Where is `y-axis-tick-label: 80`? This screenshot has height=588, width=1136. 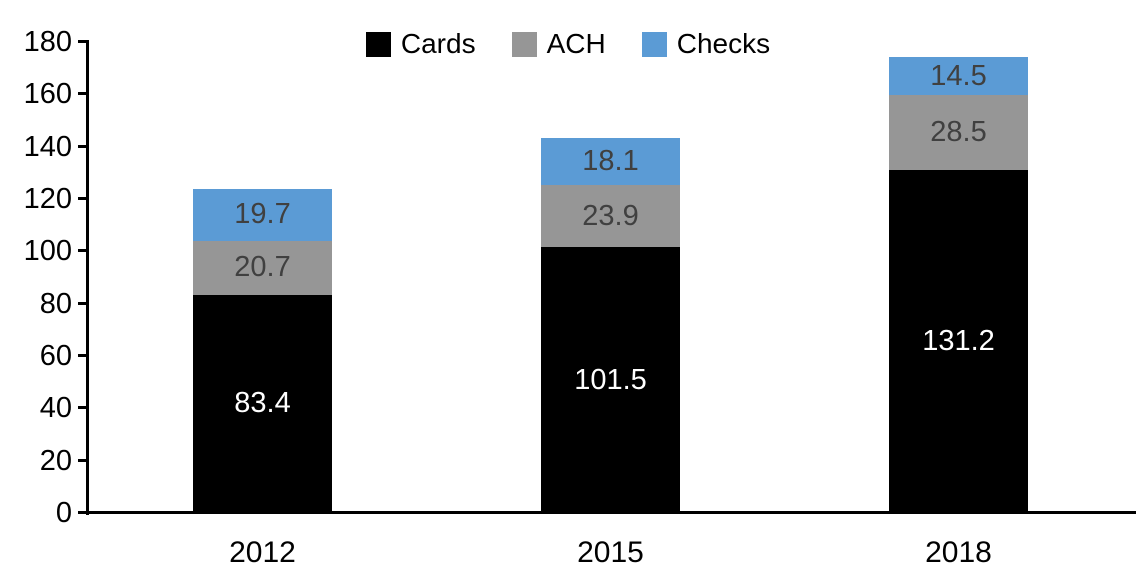 y-axis-tick-label: 80 is located at coordinates (55, 303).